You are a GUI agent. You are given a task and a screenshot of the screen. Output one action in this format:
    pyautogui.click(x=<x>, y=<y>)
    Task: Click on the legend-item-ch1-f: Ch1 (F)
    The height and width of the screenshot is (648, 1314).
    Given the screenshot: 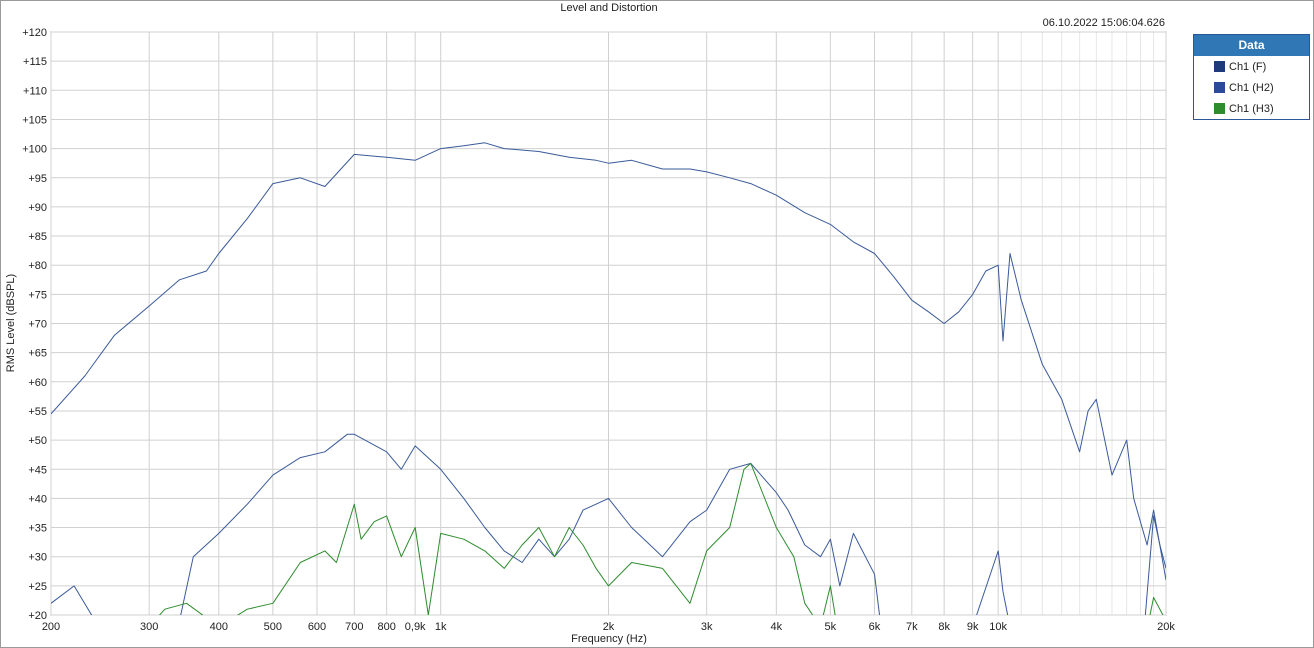 What is the action you would take?
    pyautogui.click(x=1251, y=66)
    